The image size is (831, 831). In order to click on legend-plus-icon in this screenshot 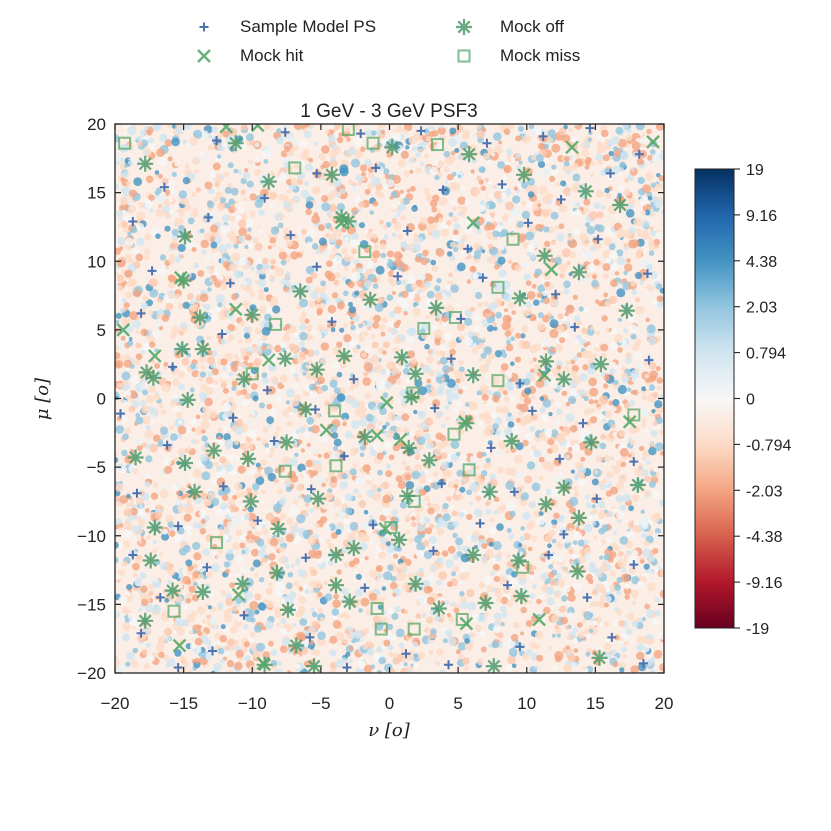, I will do `click(204, 27)`.